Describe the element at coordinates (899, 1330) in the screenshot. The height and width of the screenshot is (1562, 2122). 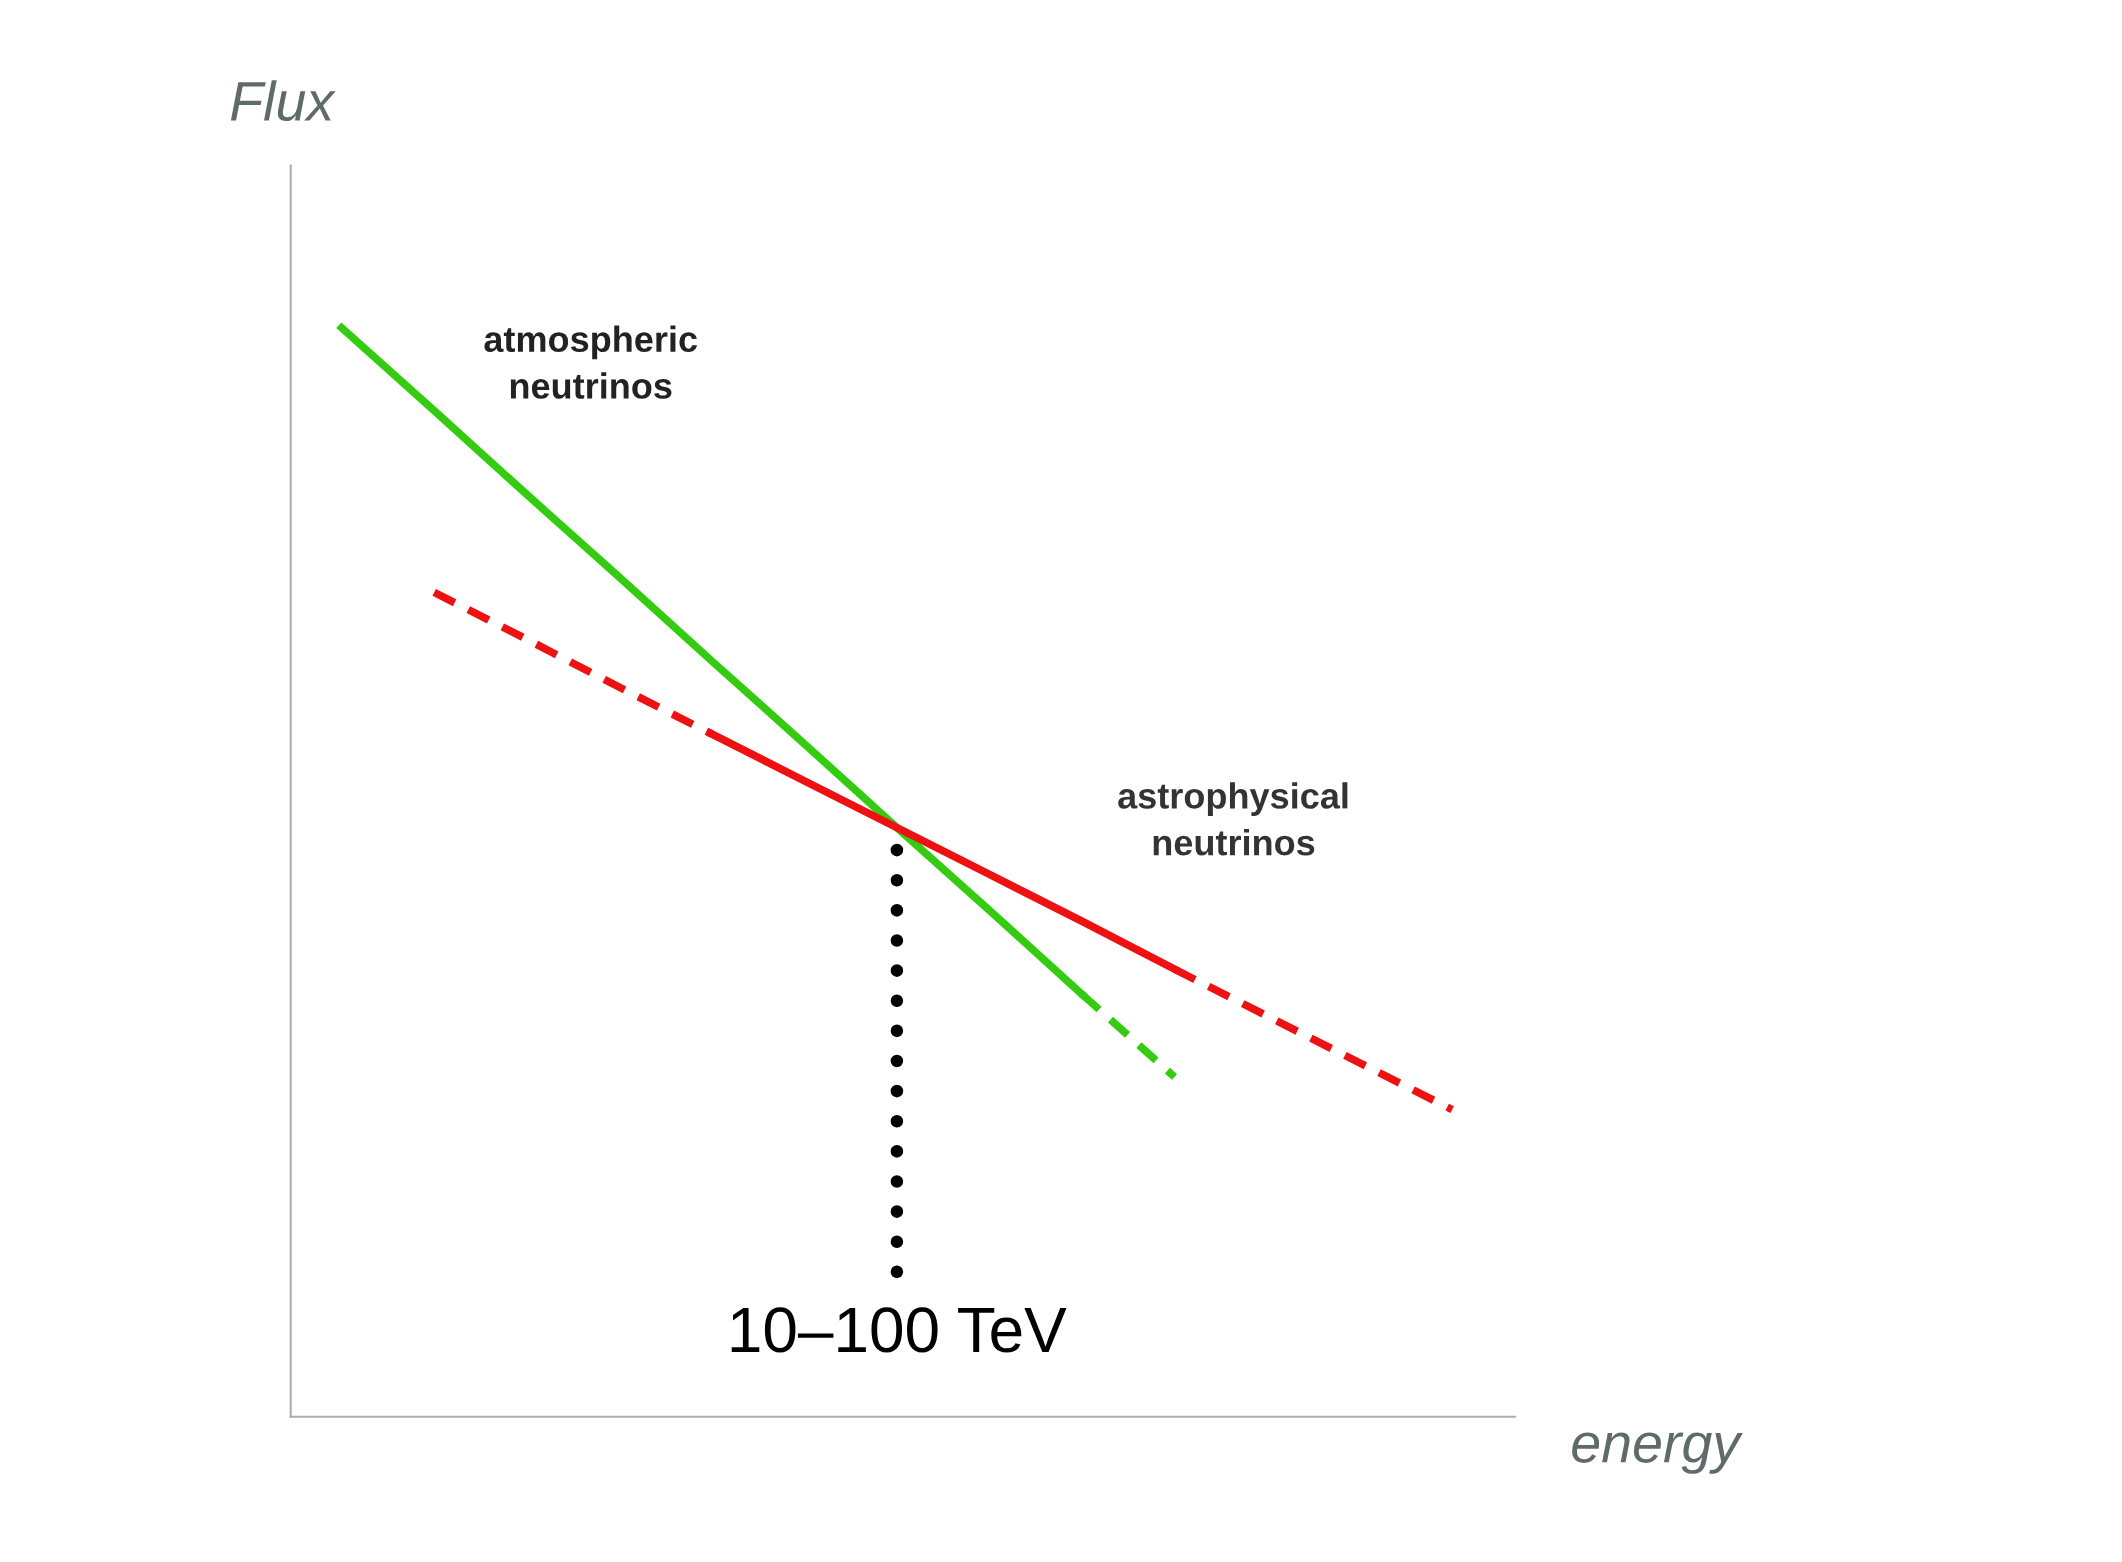
I see `annotation: 10–100 TeV` at that location.